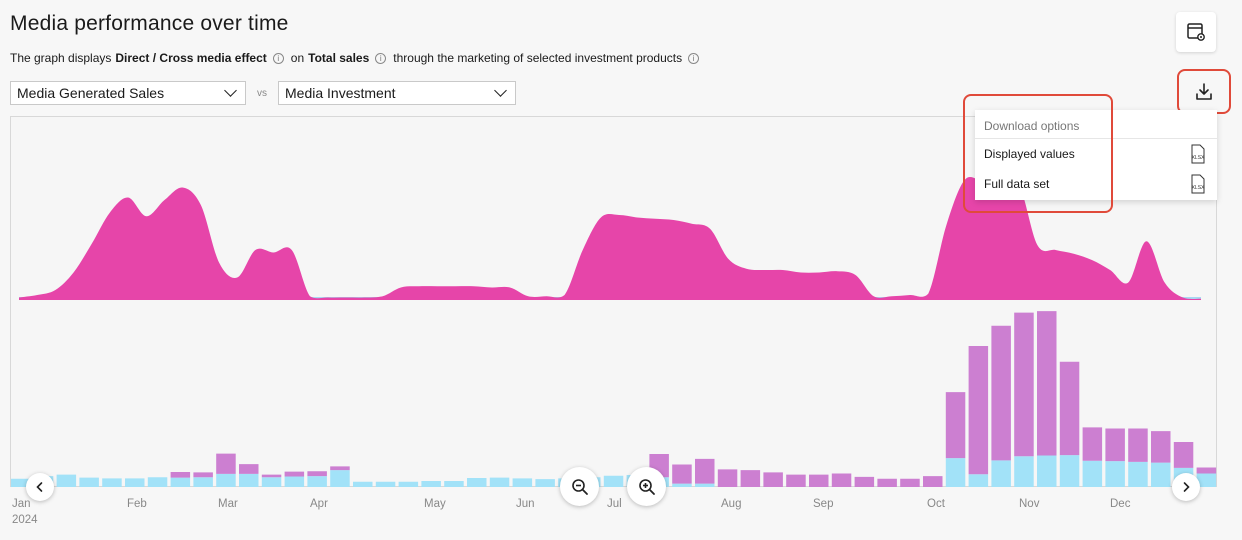 The height and width of the screenshot is (540, 1242). I want to click on metric-info-icon: i, so click(381, 58).